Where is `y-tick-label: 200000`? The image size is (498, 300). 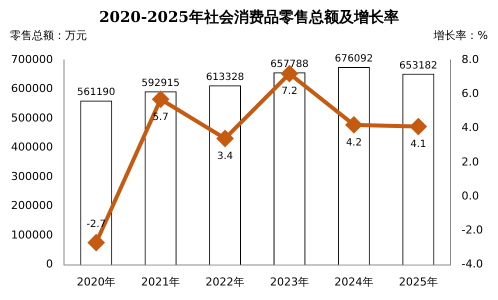
y-tick-label: 200000 is located at coordinates (31, 205).